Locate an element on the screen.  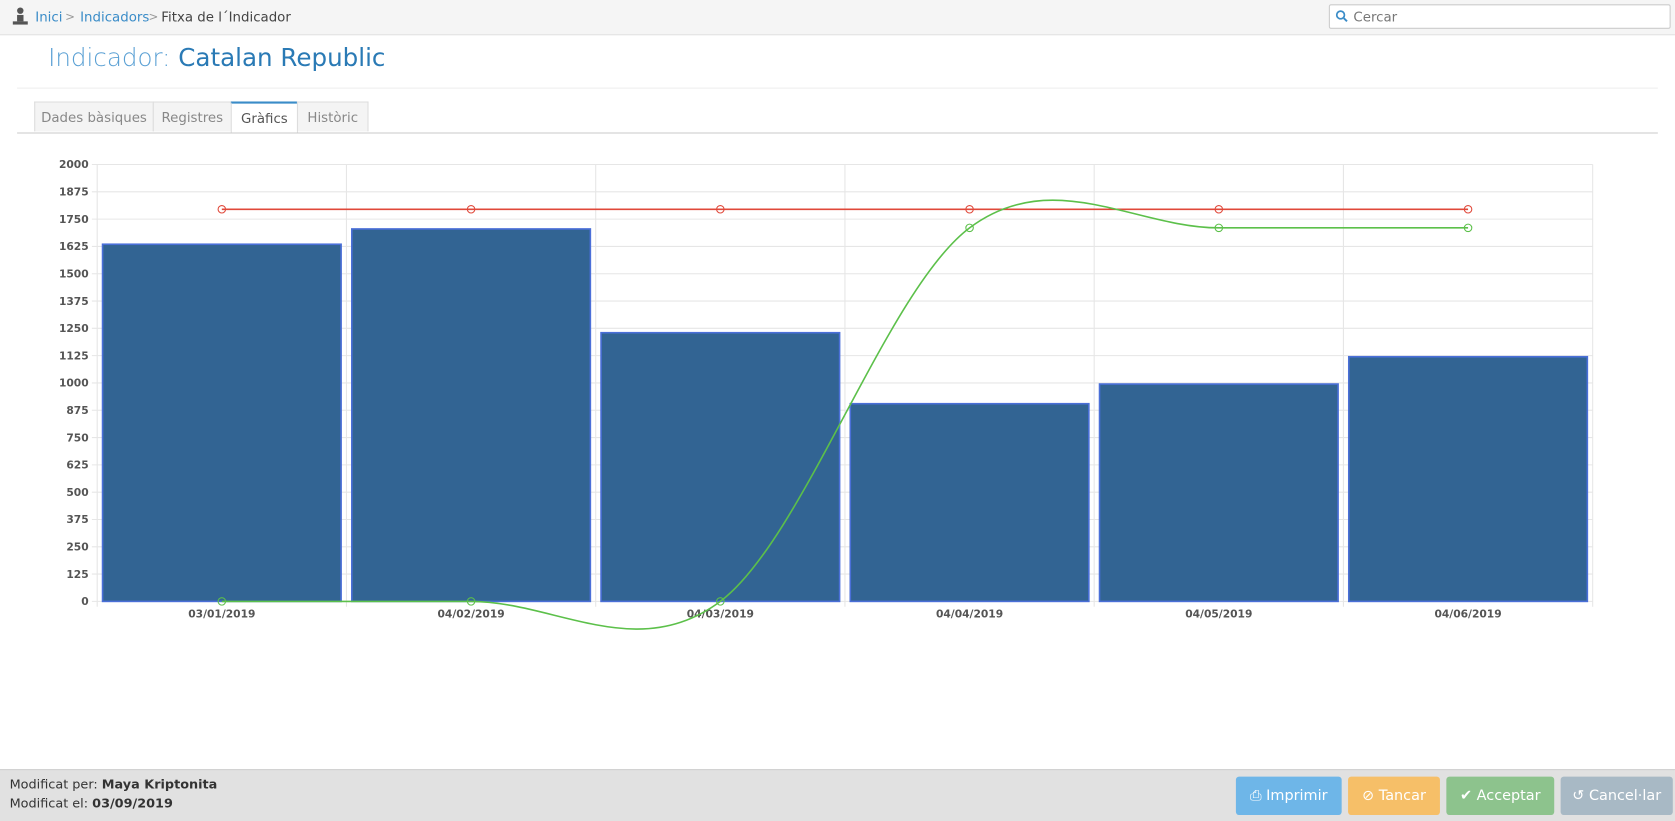
label: Imprimir is located at coordinates (1297, 796).